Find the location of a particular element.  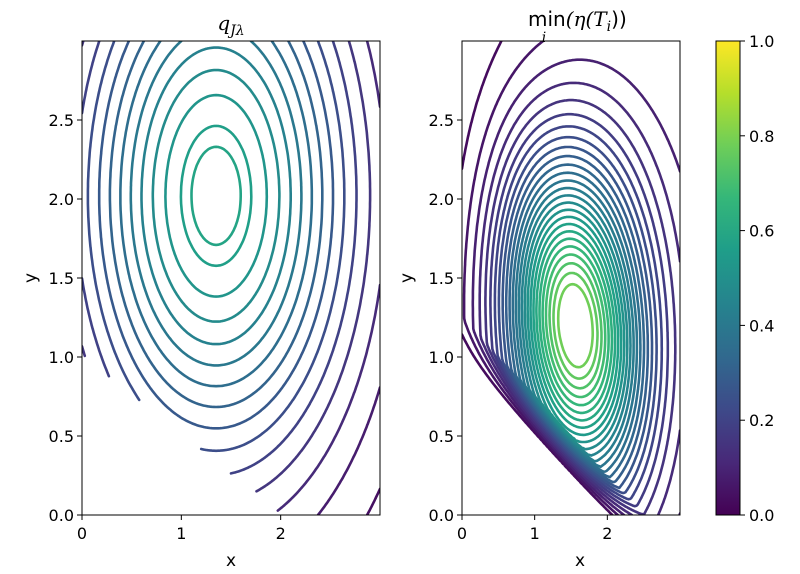

left-y-tick-label: 2.5 is located at coordinates (61, 120).